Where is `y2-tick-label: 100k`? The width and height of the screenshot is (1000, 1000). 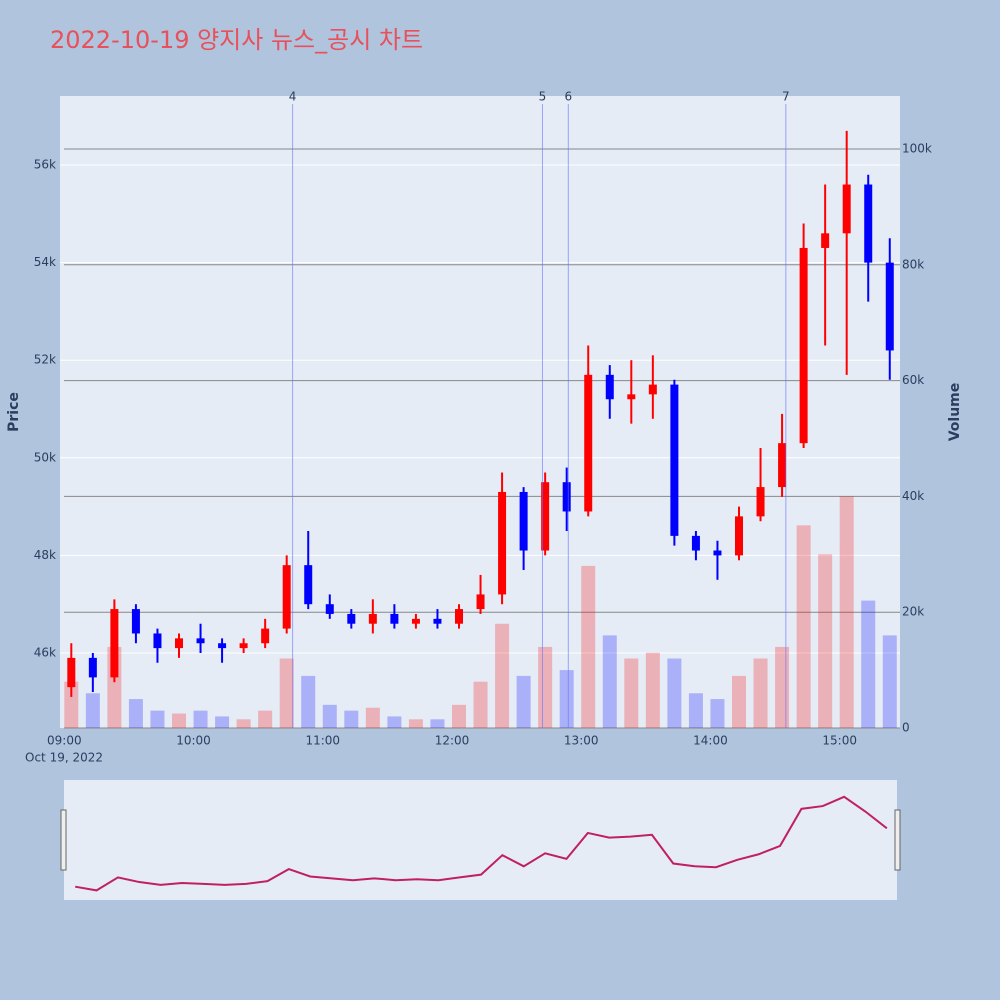 y2-tick-label: 100k is located at coordinates (917, 148).